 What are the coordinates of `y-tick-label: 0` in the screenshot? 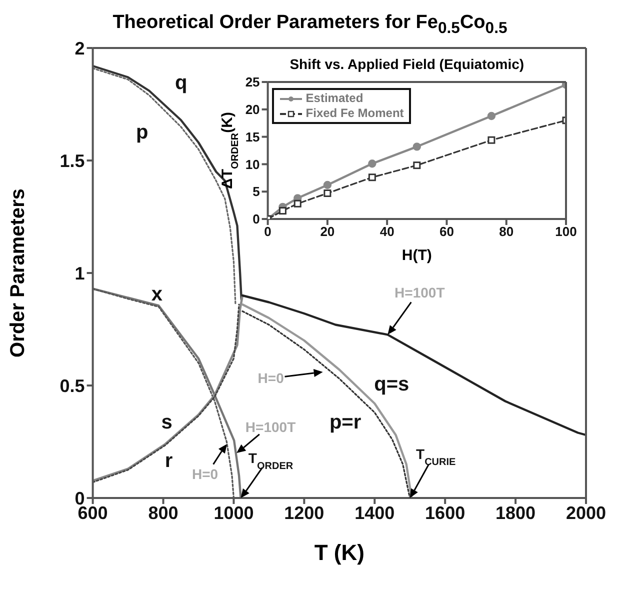 It's located at (256, 219).